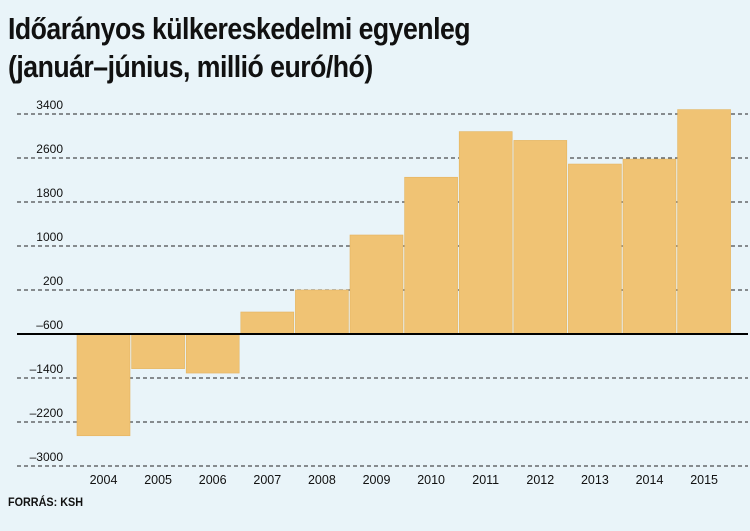  Describe the element at coordinates (213, 480) in the screenshot. I see `x-tick-label: 2006` at that location.